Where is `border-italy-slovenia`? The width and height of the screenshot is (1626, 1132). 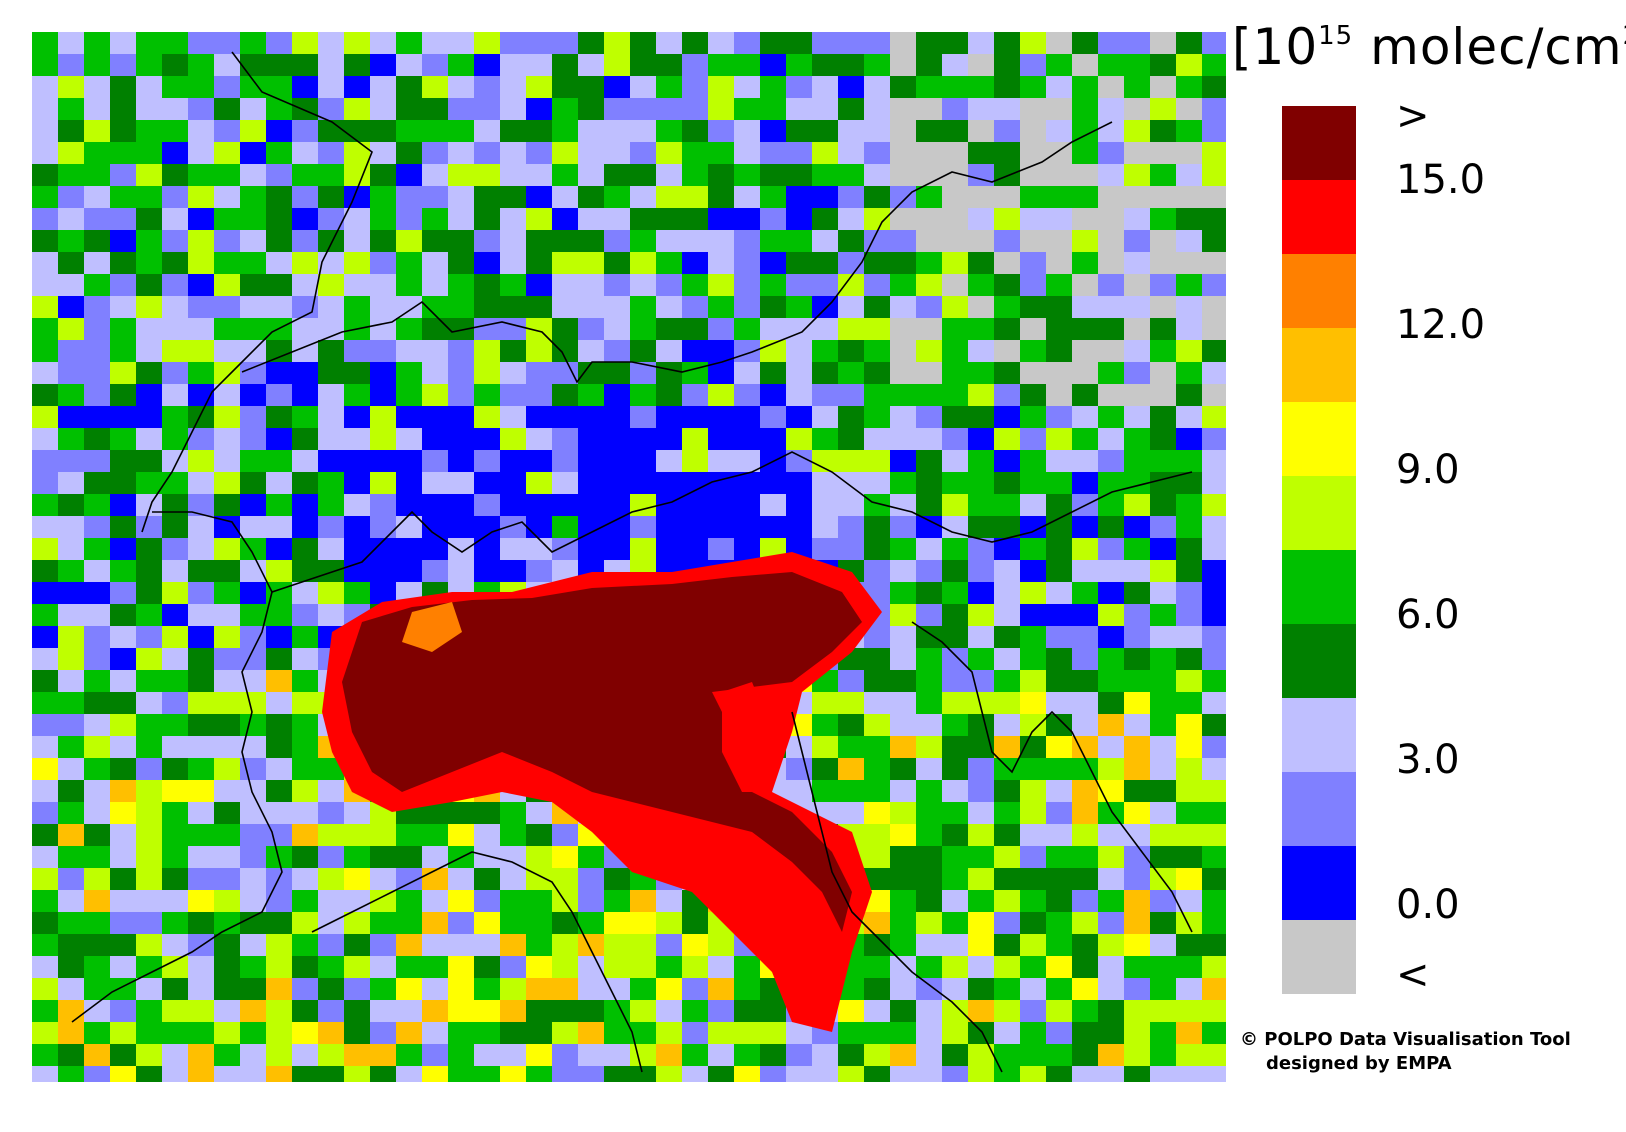
border-italy-slovenia is located at coordinates (1052, 777).